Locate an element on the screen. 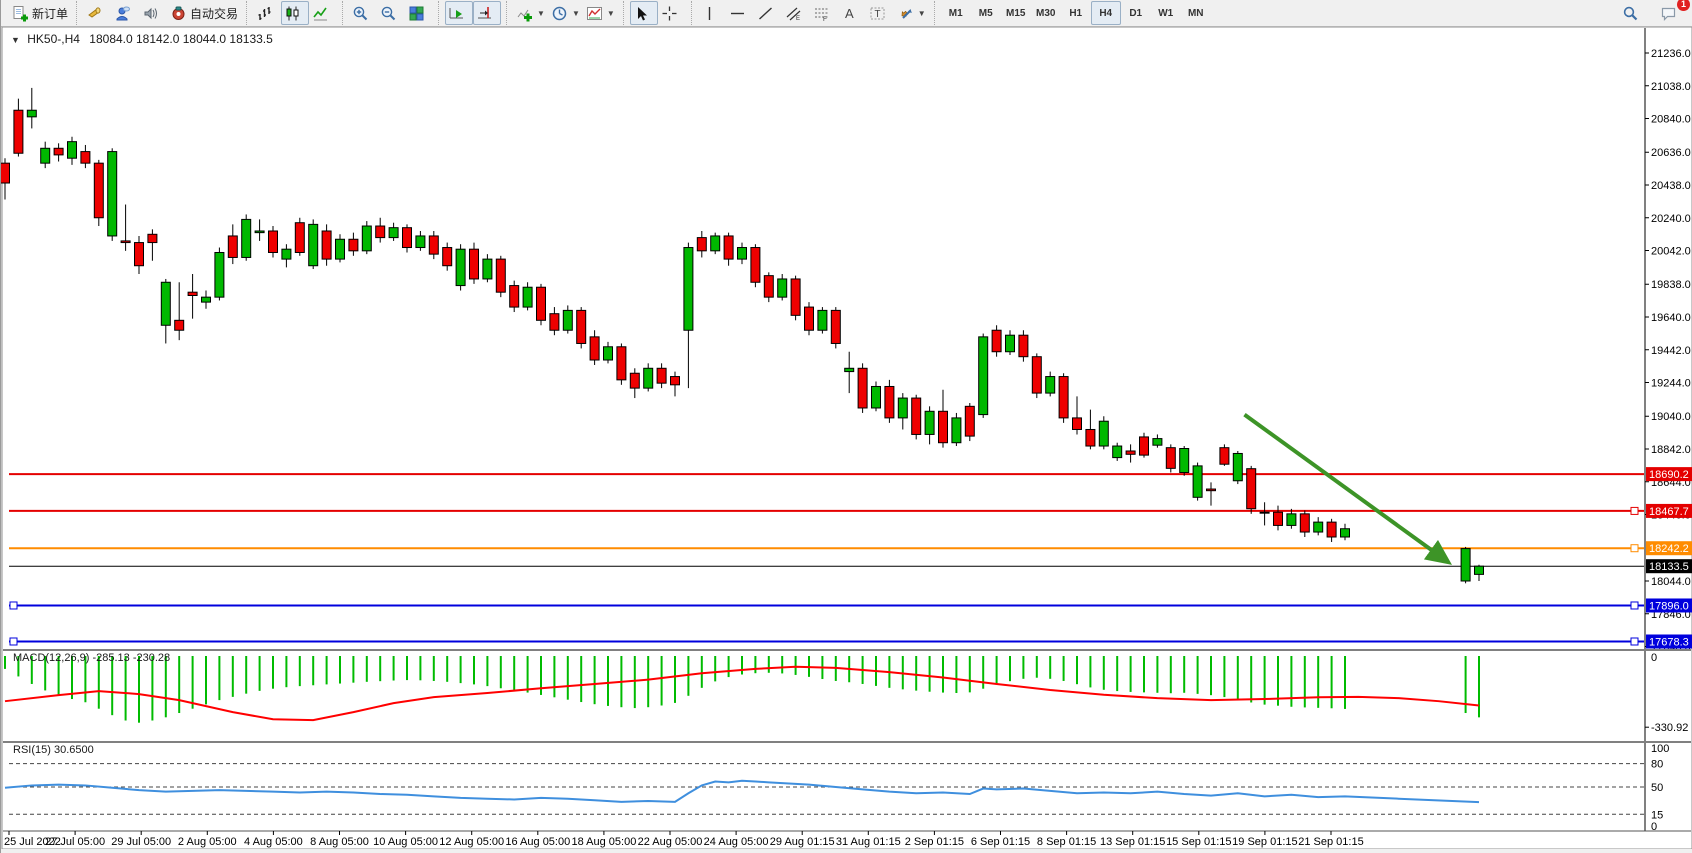 The width and height of the screenshot is (1692, 853). tile-windows-button is located at coordinates (419, 13).